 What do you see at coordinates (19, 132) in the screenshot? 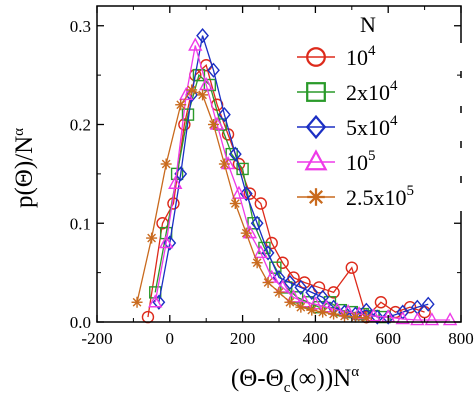
I see `y-axis-title-sup: α` at bounding box center [19, 132].